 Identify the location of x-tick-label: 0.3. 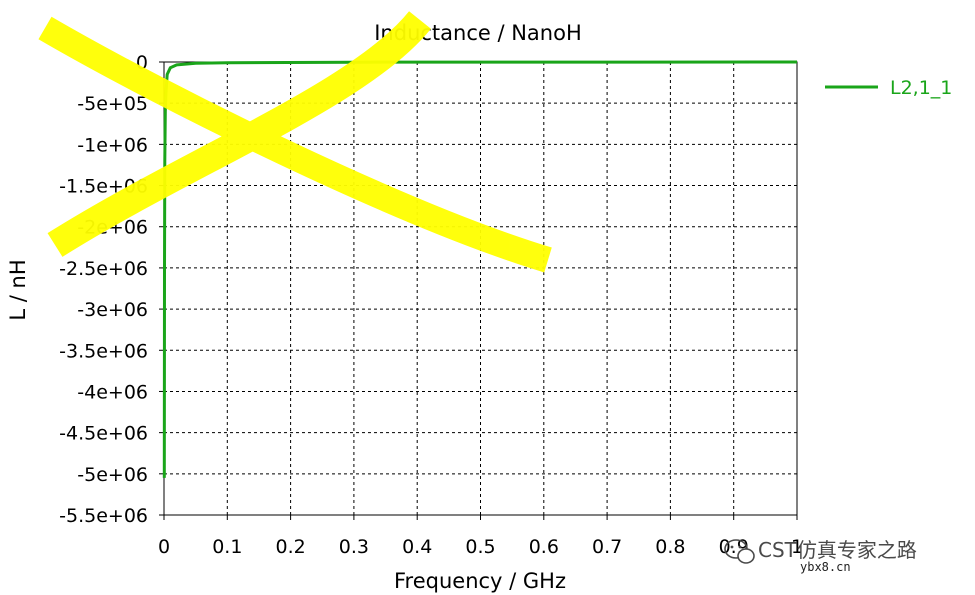
(354, 547).